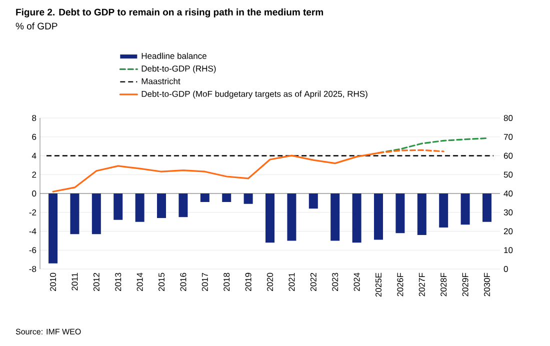 Image resolution: width=550 pixels, height=346 pixels. What do you see at coordinates (34, 193) in the screenshot?
I see `y-tick-label: 0` at bounding box center [34, 193].